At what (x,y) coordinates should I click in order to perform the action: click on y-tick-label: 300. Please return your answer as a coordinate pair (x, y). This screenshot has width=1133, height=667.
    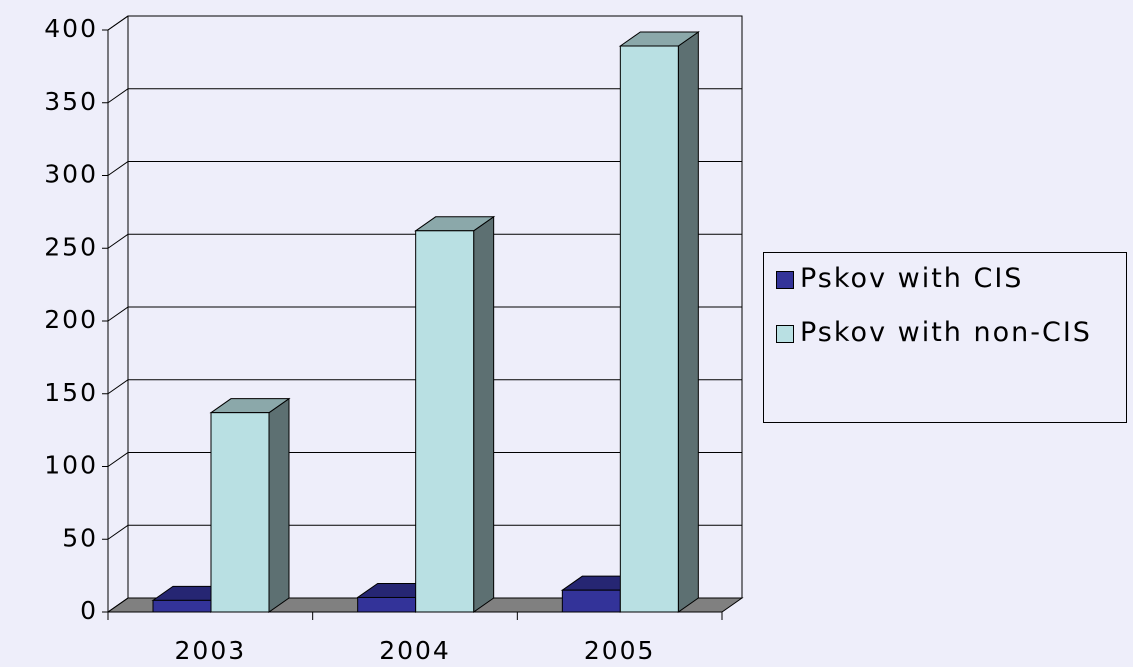
    Looking at the image, I should click on (71, 174).